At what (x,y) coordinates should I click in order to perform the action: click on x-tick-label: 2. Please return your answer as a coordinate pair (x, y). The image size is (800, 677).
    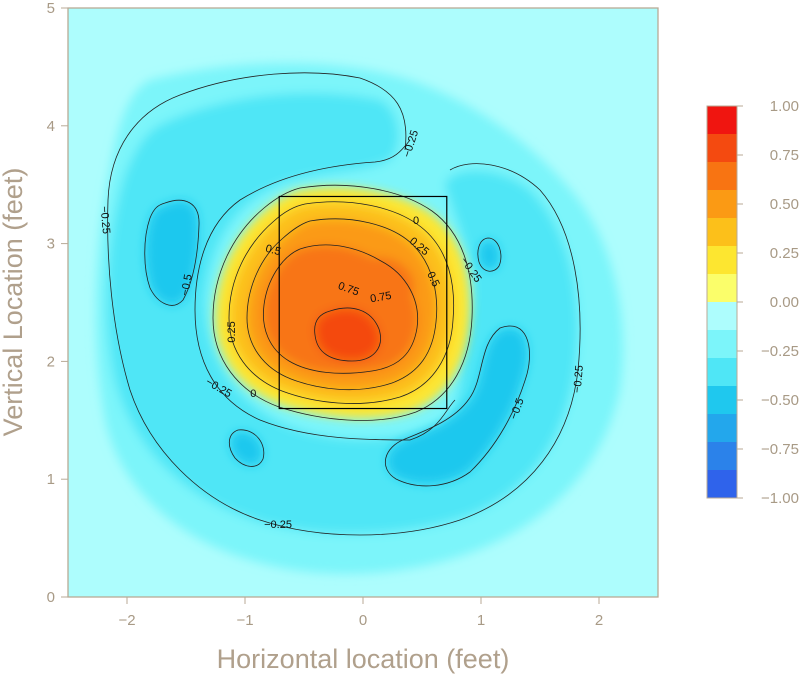
    Looking at the image, I should click on (599, 620).